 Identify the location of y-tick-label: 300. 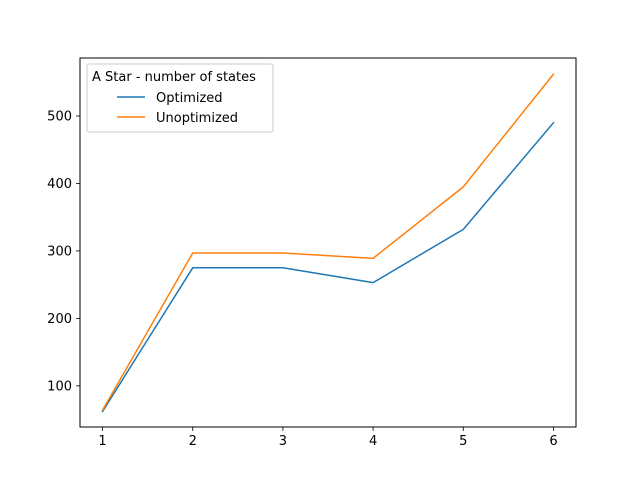
(59, 251).